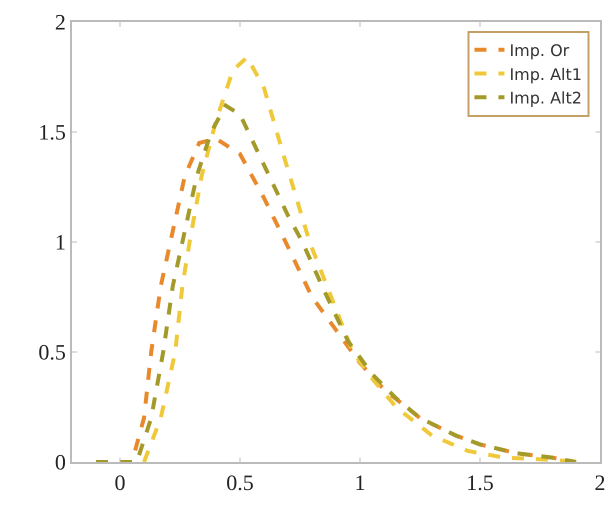 The image size is (614, 510). Describe the element at coordinates (52, 132) in the screenshot. I see `y-tick-label: 1.5` at that location.